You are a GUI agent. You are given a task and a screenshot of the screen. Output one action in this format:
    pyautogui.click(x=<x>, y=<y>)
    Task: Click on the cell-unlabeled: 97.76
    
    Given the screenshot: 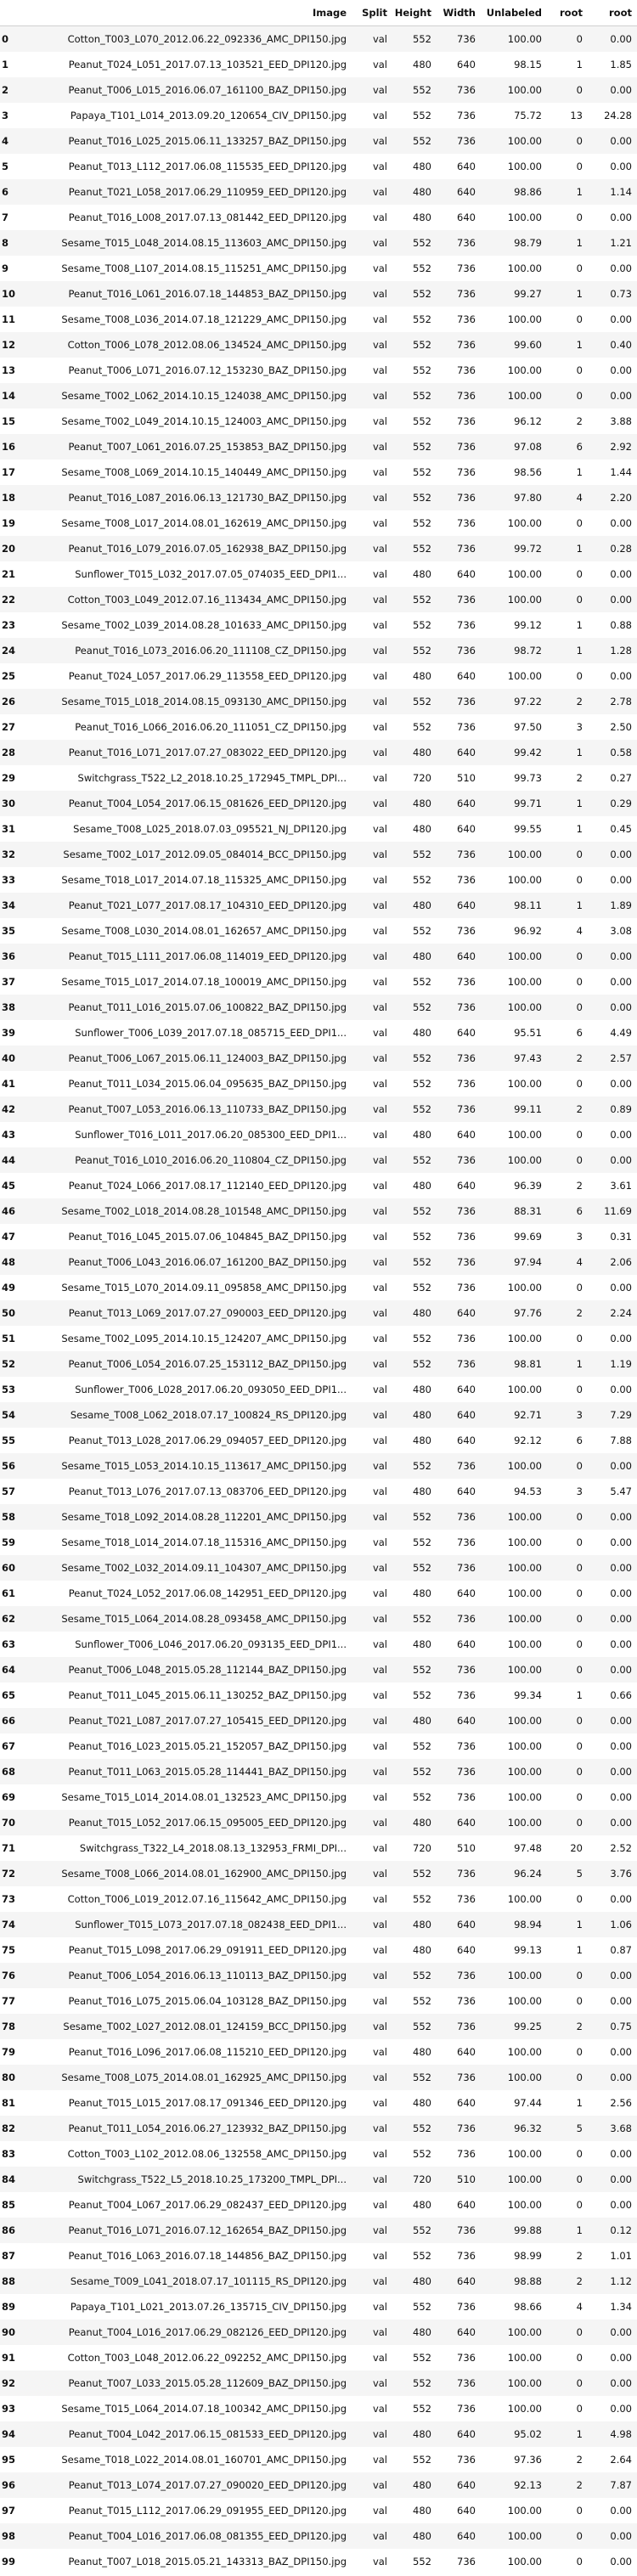 What is the action you would take?
    pyautogui.click(x=514, y=1313)
    